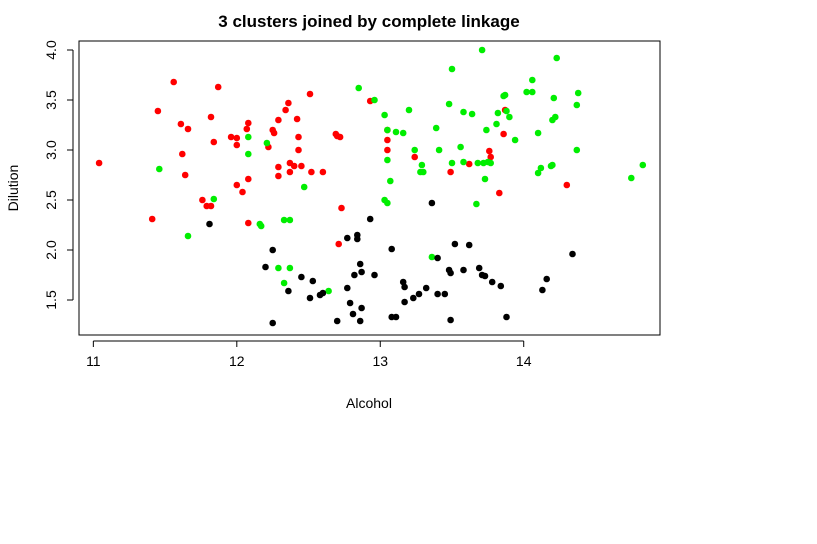 Image resolution: width=817 pixels, height=544 pixels. Describe the element at coordinates (309, 354) in the screenshot. I see `x-axis: 11 12 13 14` at that location.